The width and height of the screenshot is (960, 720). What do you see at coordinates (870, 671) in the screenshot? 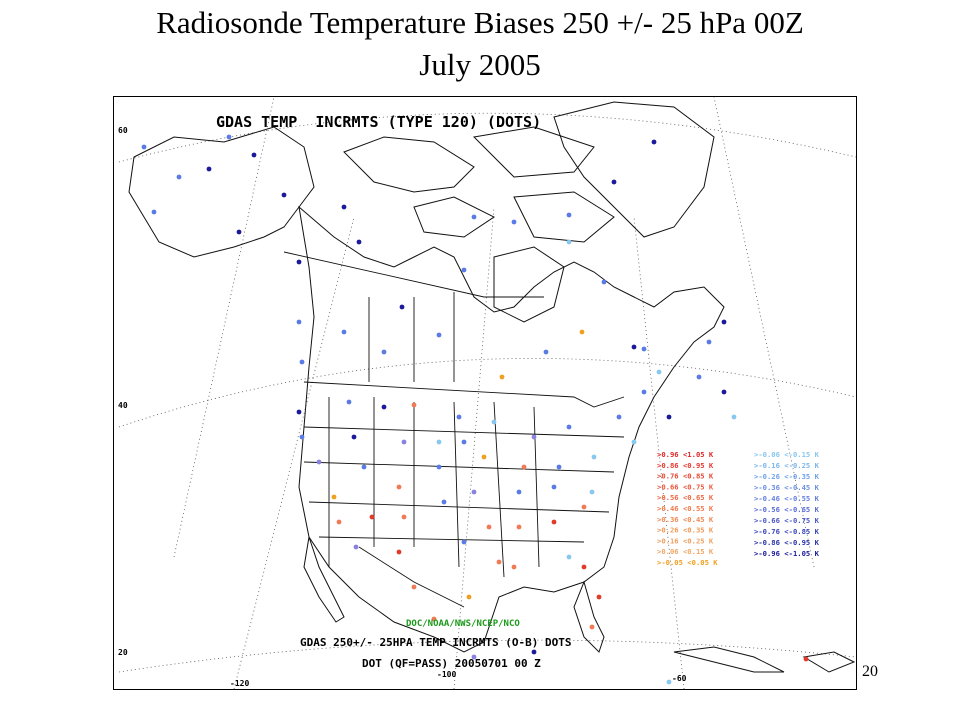
I see `page-number: 20` at bounding box center [870, 671].